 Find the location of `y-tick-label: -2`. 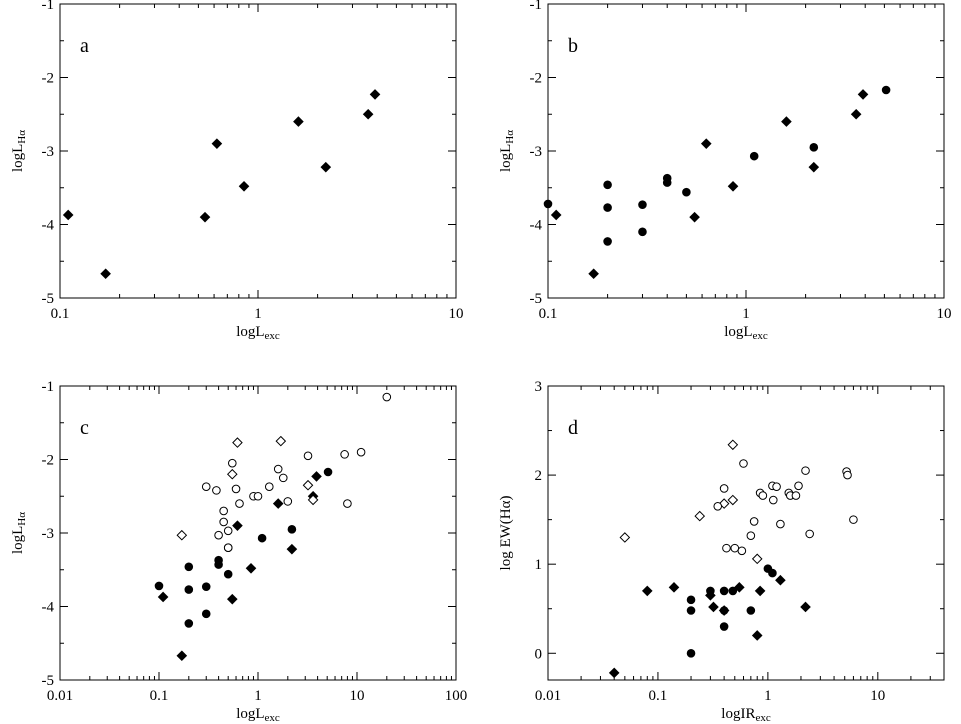

y-tick-label: -2 is located at coordinates (48, 79).